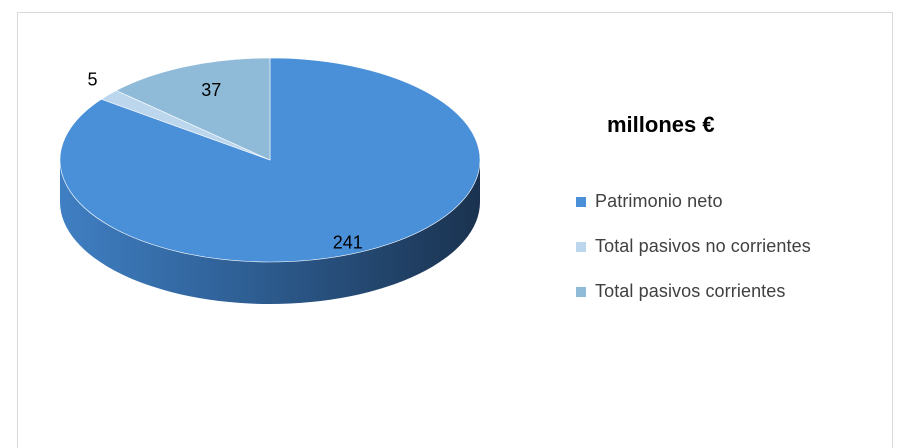  Describe the element at coordinates (703, 246) in the screenshot. I see `legend-label: Total pasivos no corrientes` at that location.